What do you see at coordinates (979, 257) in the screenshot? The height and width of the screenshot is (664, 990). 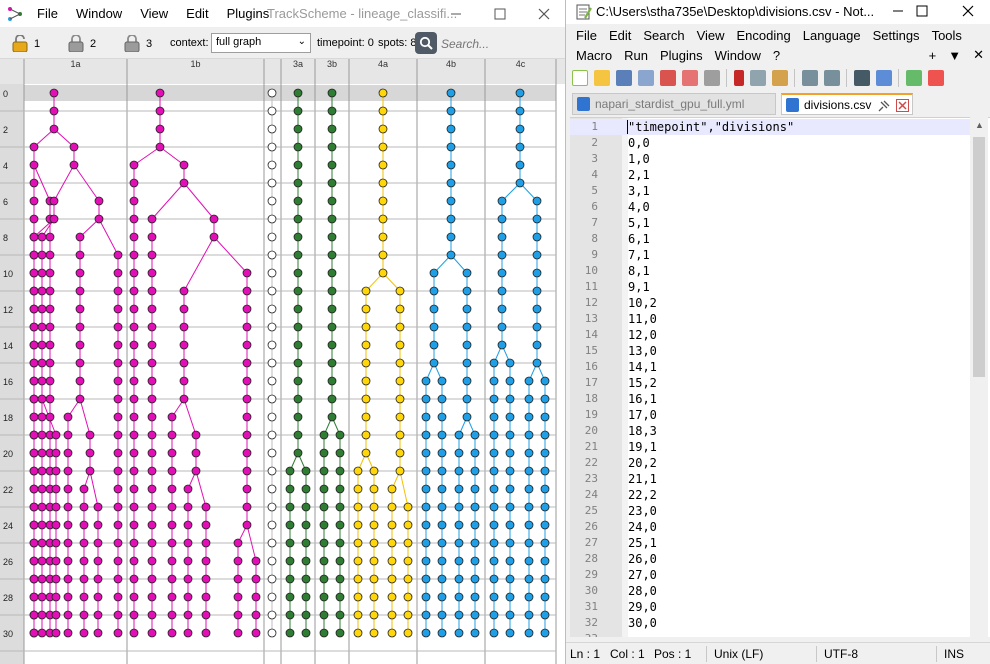 I see `scrollbar-thumb` at bounding box center [979, 257].